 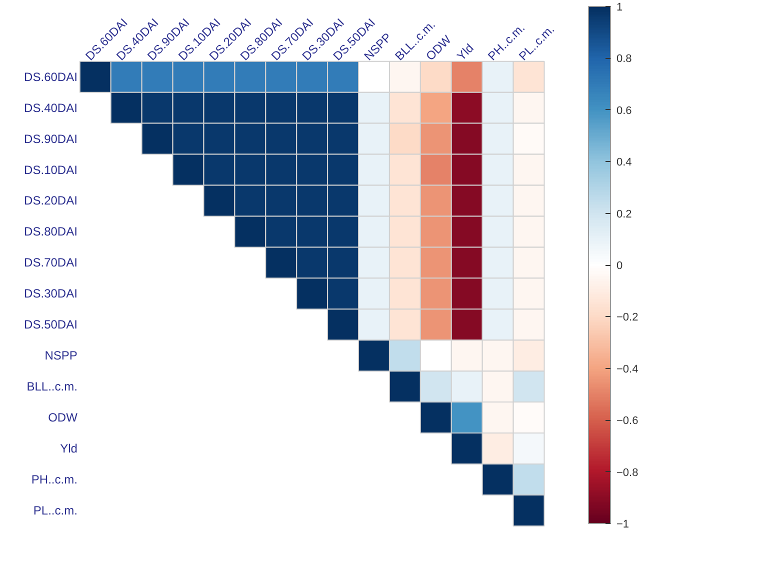 What do you see at coordinates (51, 169) in the screenshot?
I see `y-tick-label: DS.10DAI` at bounding box center [51, 169].